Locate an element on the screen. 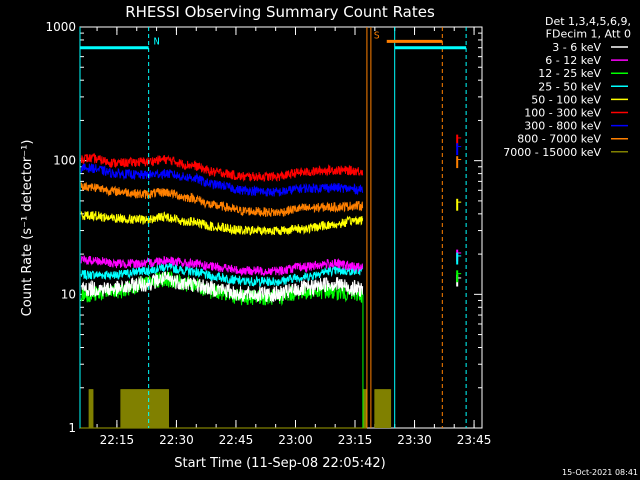 The height and width of the screenshot is (480, 640). y-tick-label: 100 is located at coordinates (64, 161).